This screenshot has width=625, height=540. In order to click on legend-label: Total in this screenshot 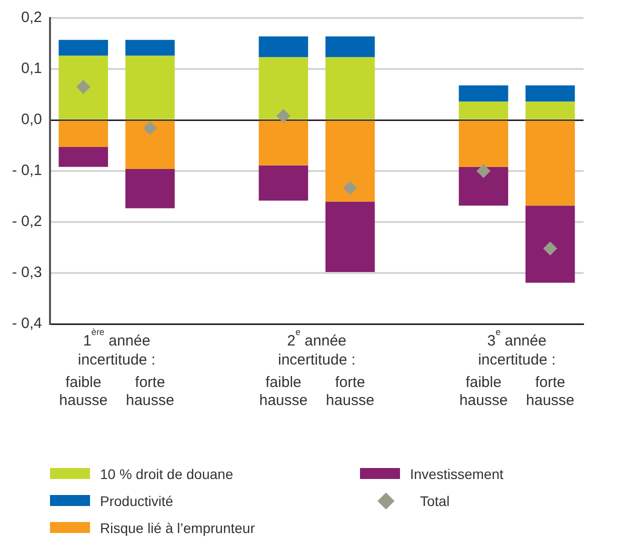, I will do `click(435, 500)`.